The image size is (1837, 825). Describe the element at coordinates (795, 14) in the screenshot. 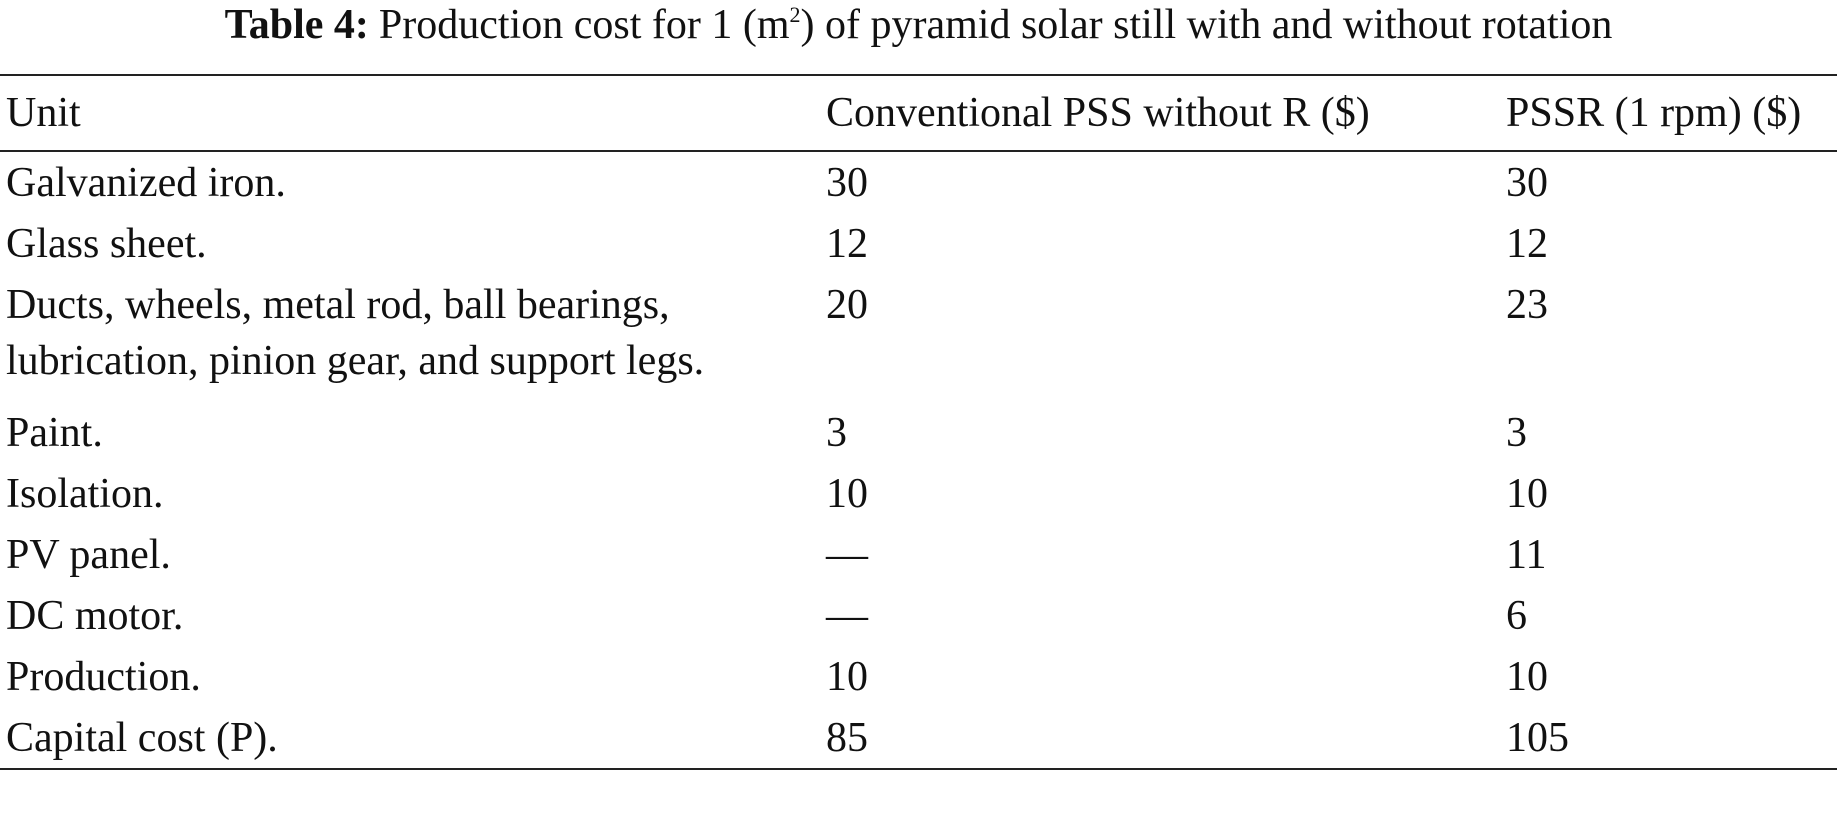

I see `caption-superscript: 2` at that location.